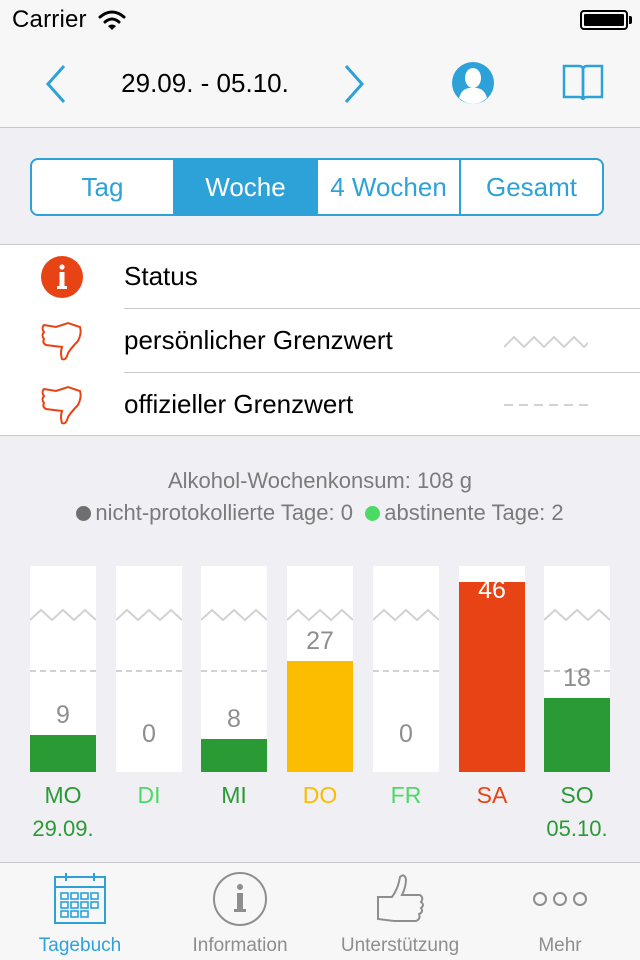 The height and width of the screenshot is (960, 640). I want to click on chart-day-label: MO, so click(63, 795).